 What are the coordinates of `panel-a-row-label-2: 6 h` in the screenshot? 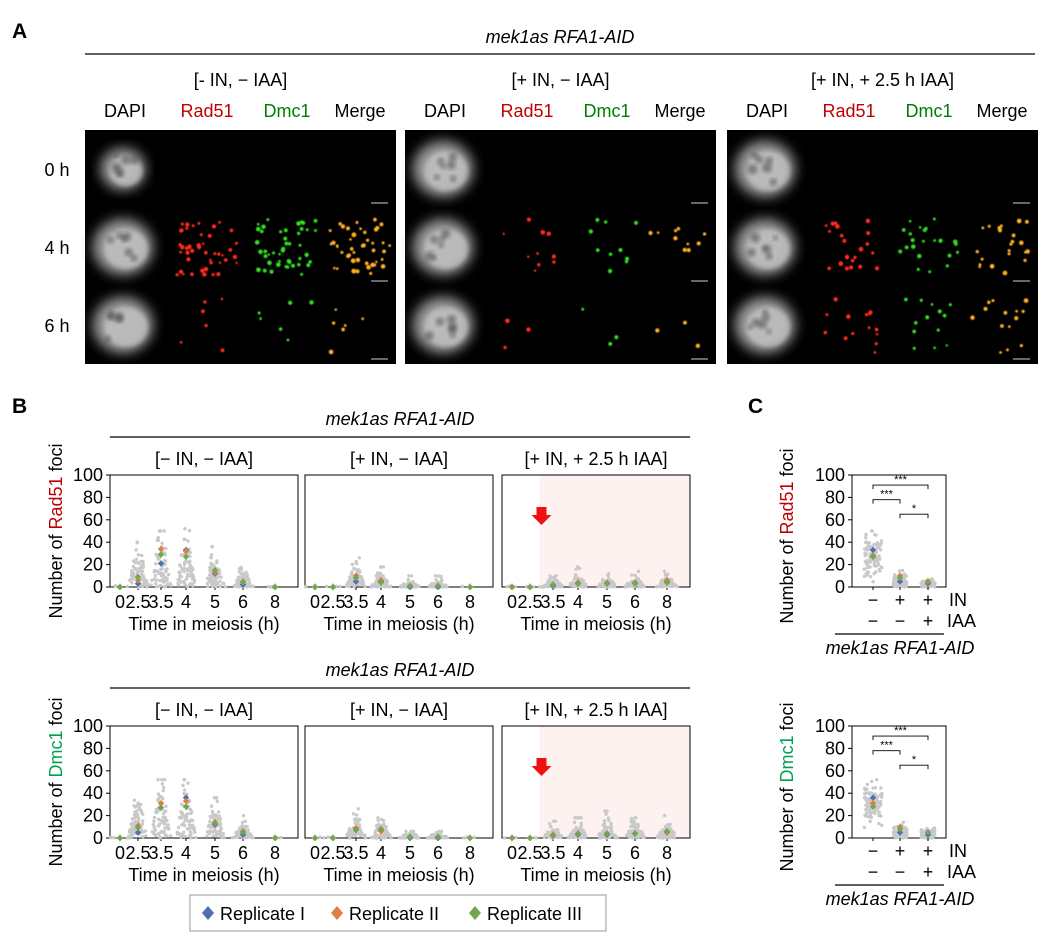 It's located at (56, 326).